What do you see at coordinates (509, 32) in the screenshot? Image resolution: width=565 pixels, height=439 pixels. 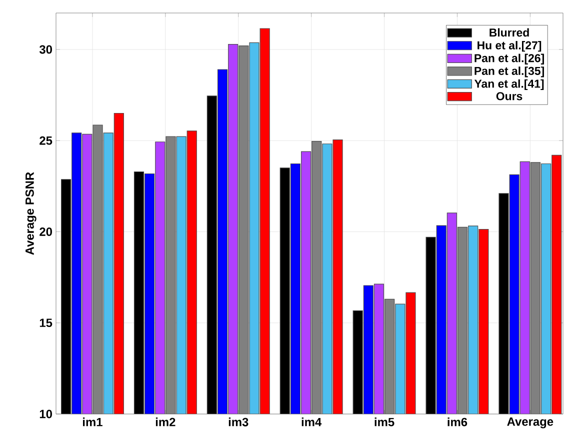 I see `legend-label: Blurred` at bounding box center [509, 32].